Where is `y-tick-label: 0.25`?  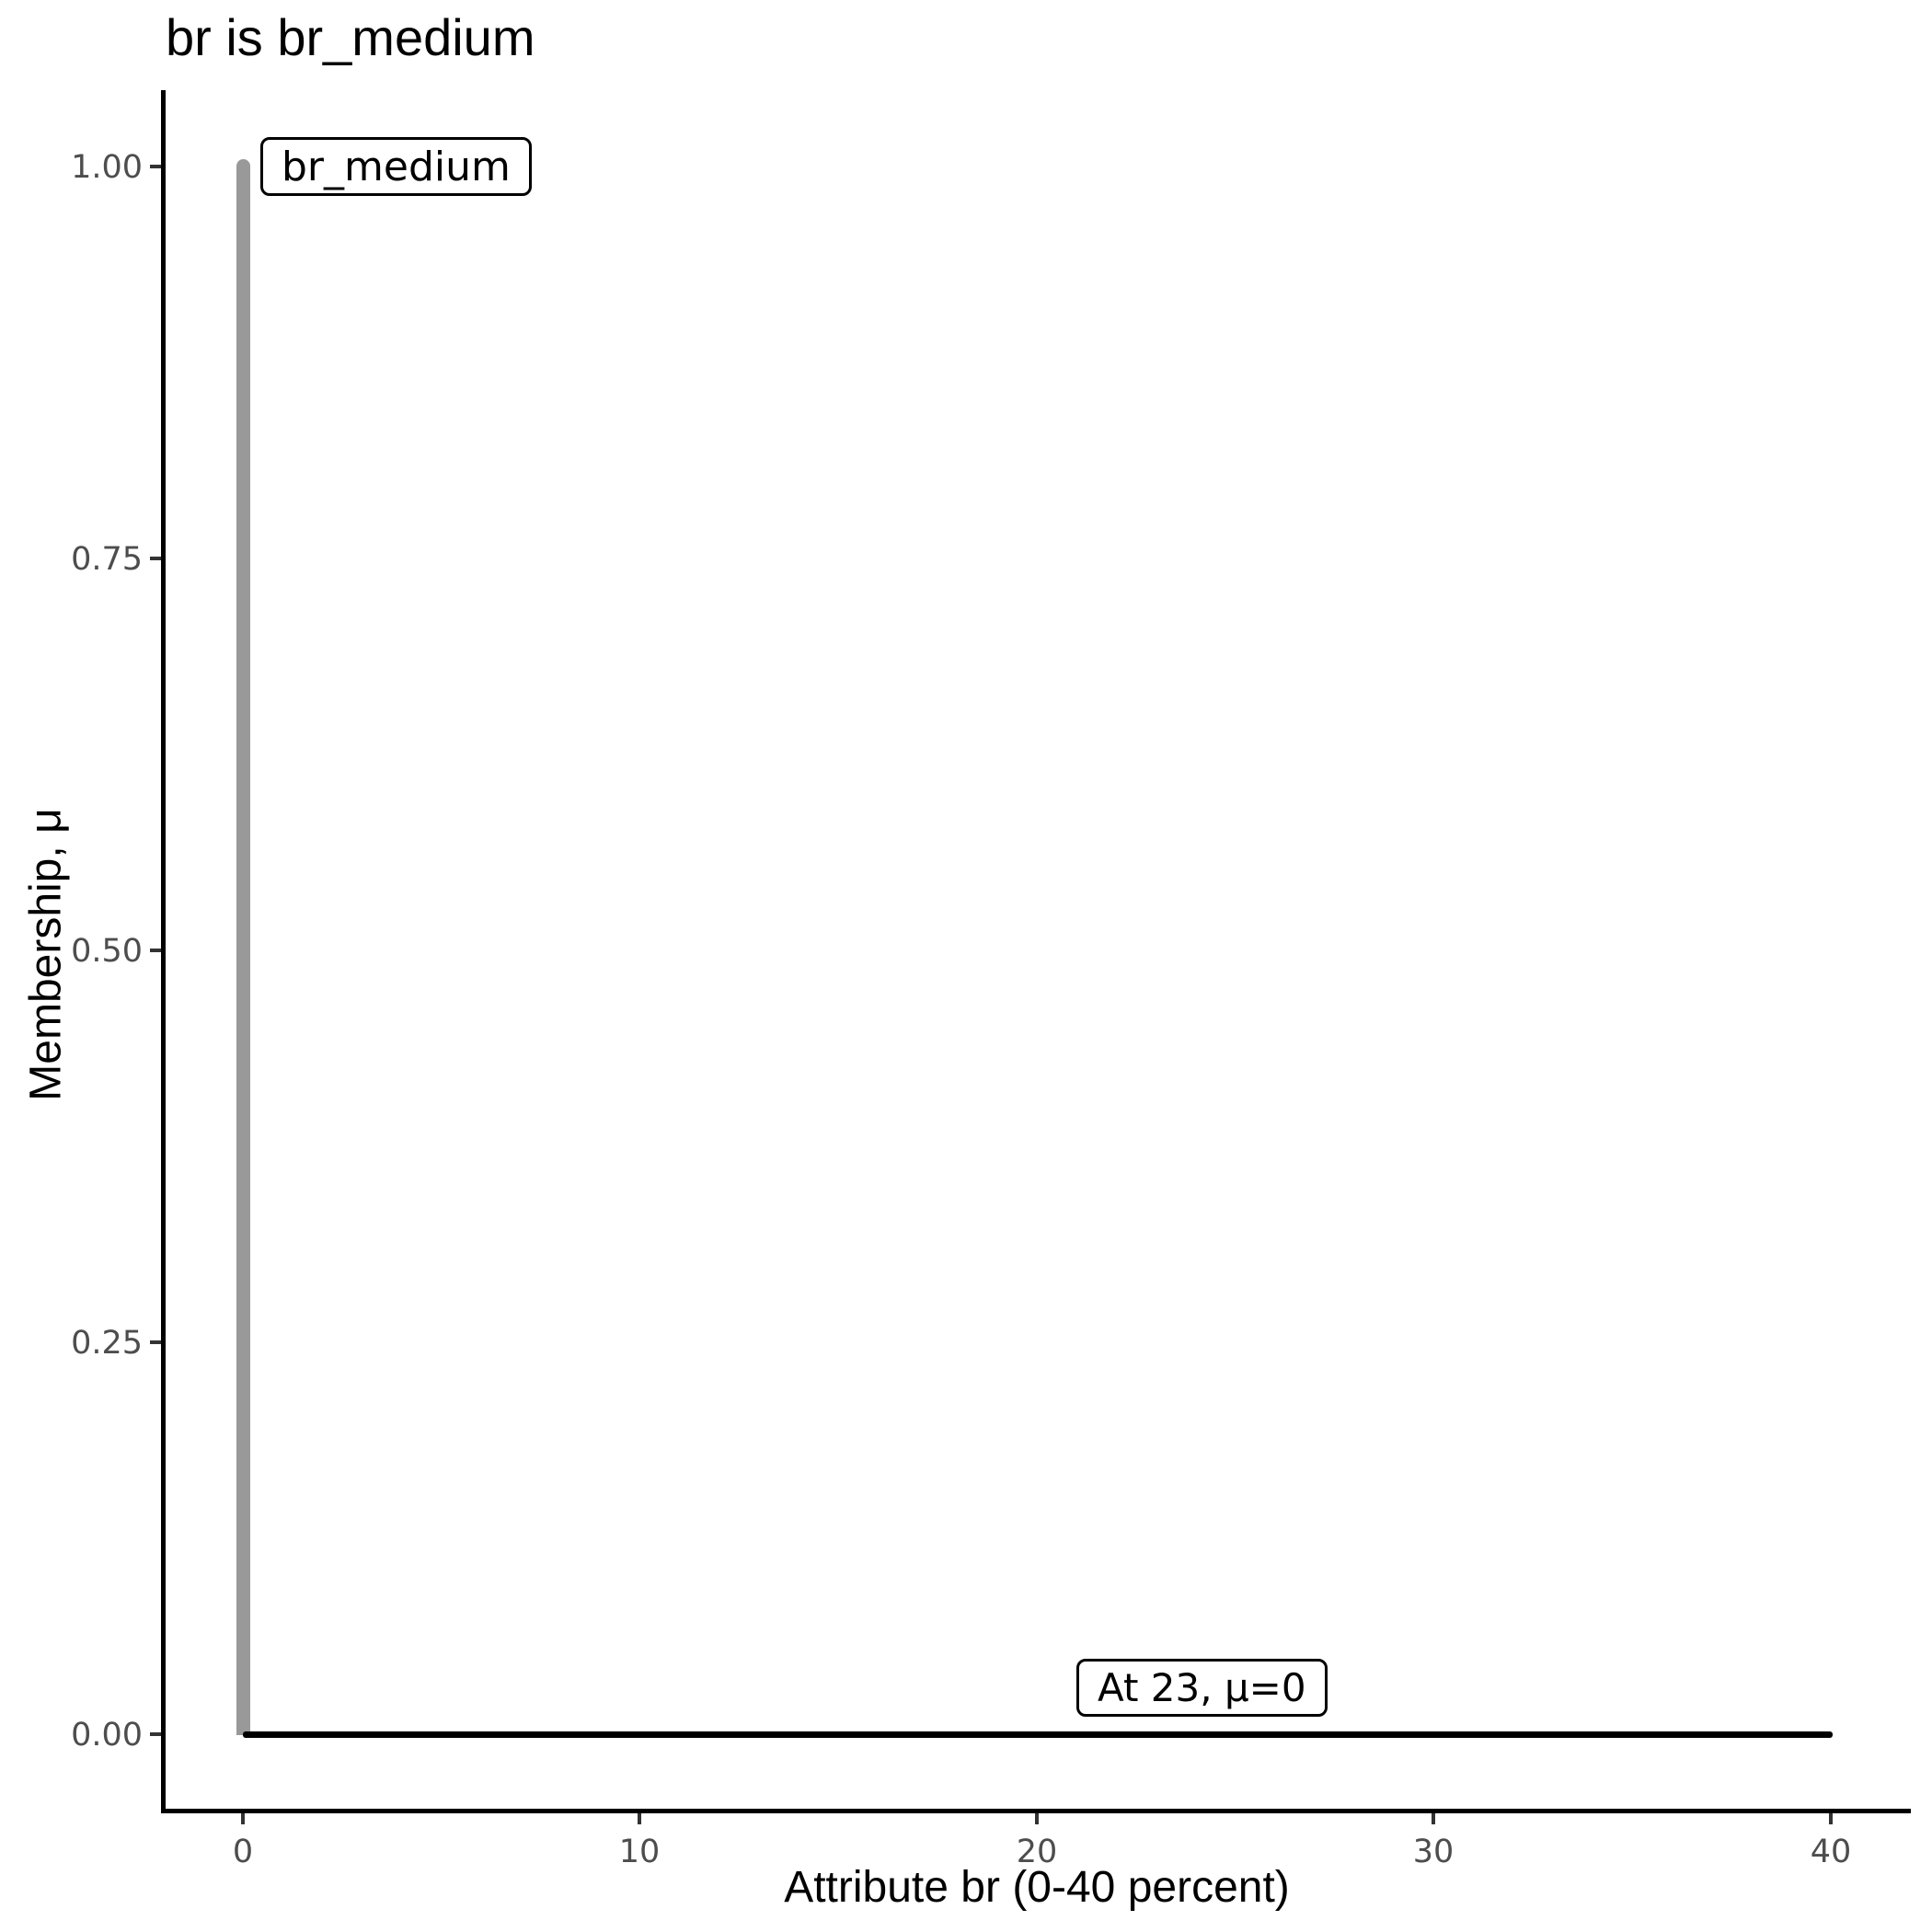 y-tick-label: 0.25 is located at coordinates (107, 1343).